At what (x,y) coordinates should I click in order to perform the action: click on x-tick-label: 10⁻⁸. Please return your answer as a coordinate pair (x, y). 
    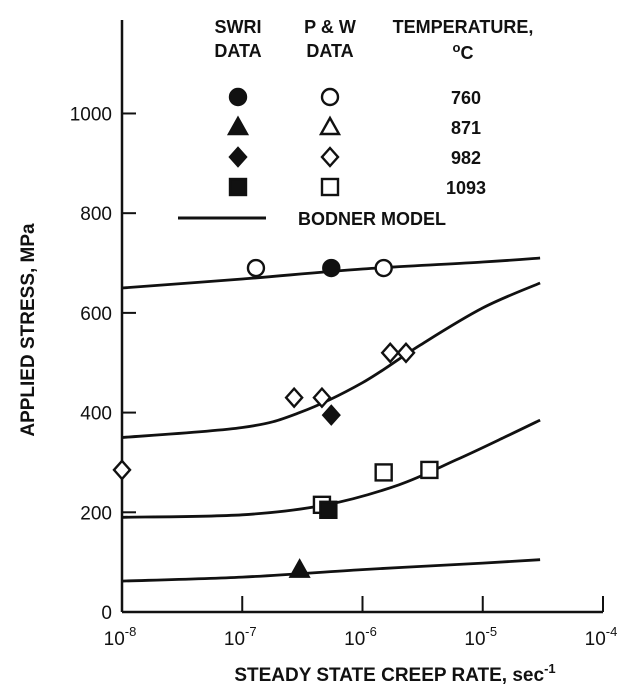
    Looking at the image, I should click on (120, 637).